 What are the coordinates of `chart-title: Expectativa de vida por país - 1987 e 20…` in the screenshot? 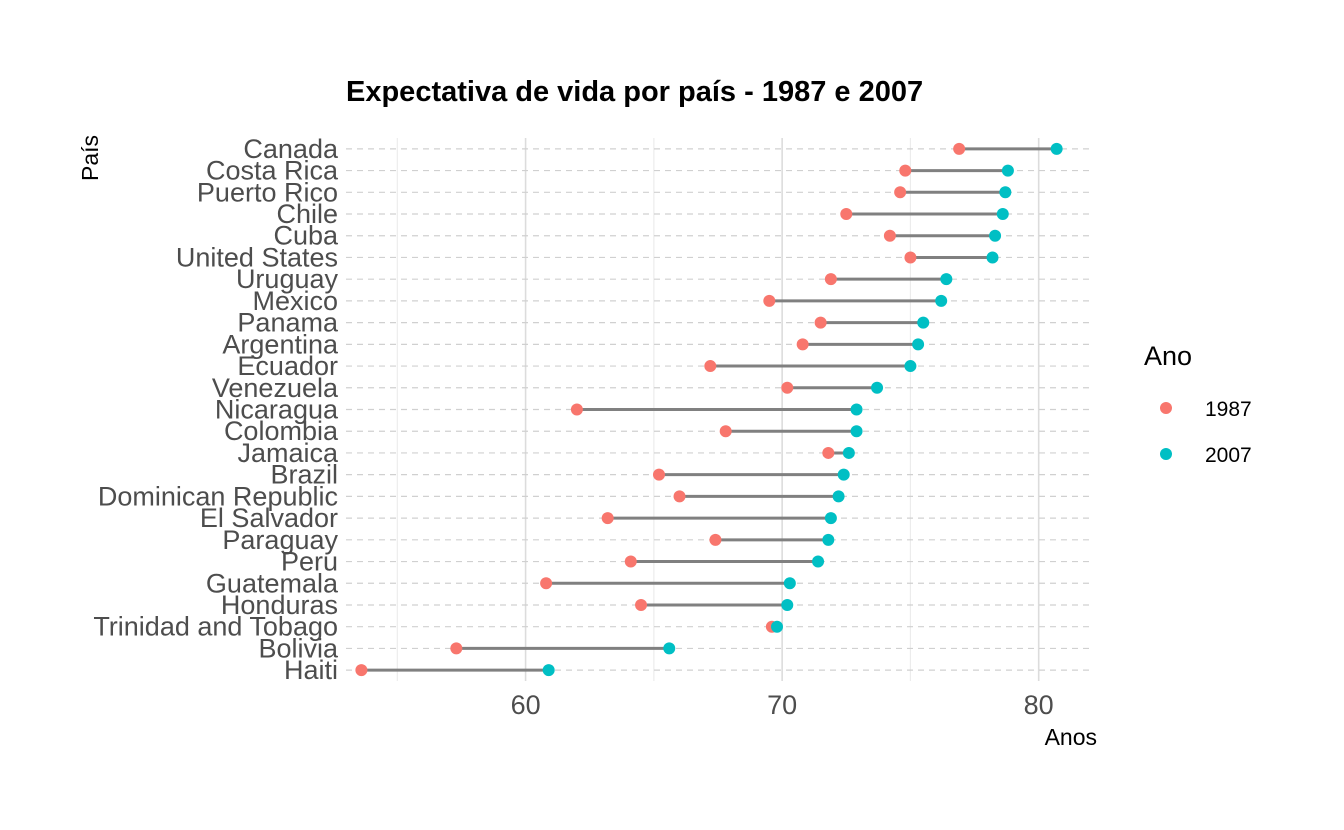 It's located at (634, 92).